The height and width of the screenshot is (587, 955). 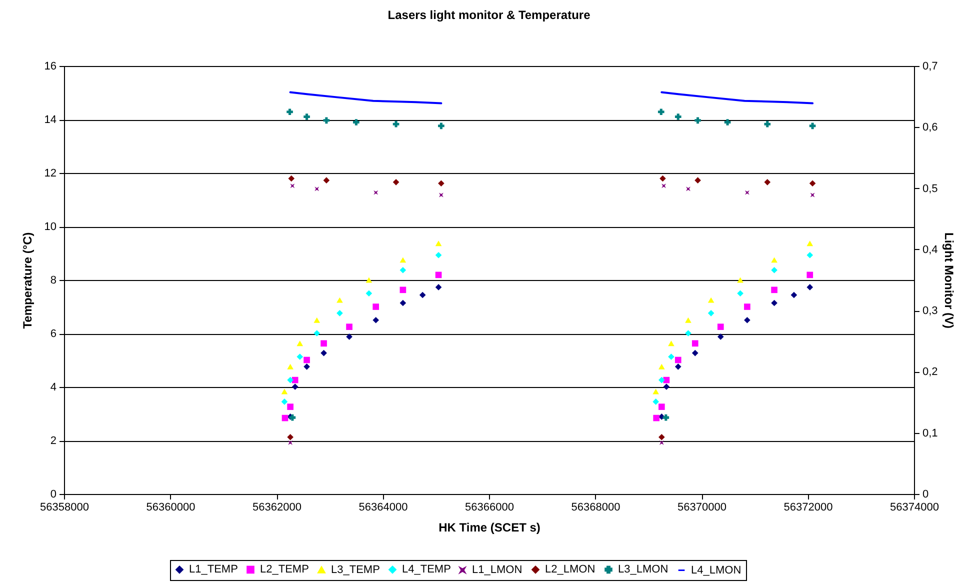 What do you see at coordinates (948, 280) in the screenshot?
I see `y2-axis-title: Light Monitor (V)` at bounding box center [948, 280].